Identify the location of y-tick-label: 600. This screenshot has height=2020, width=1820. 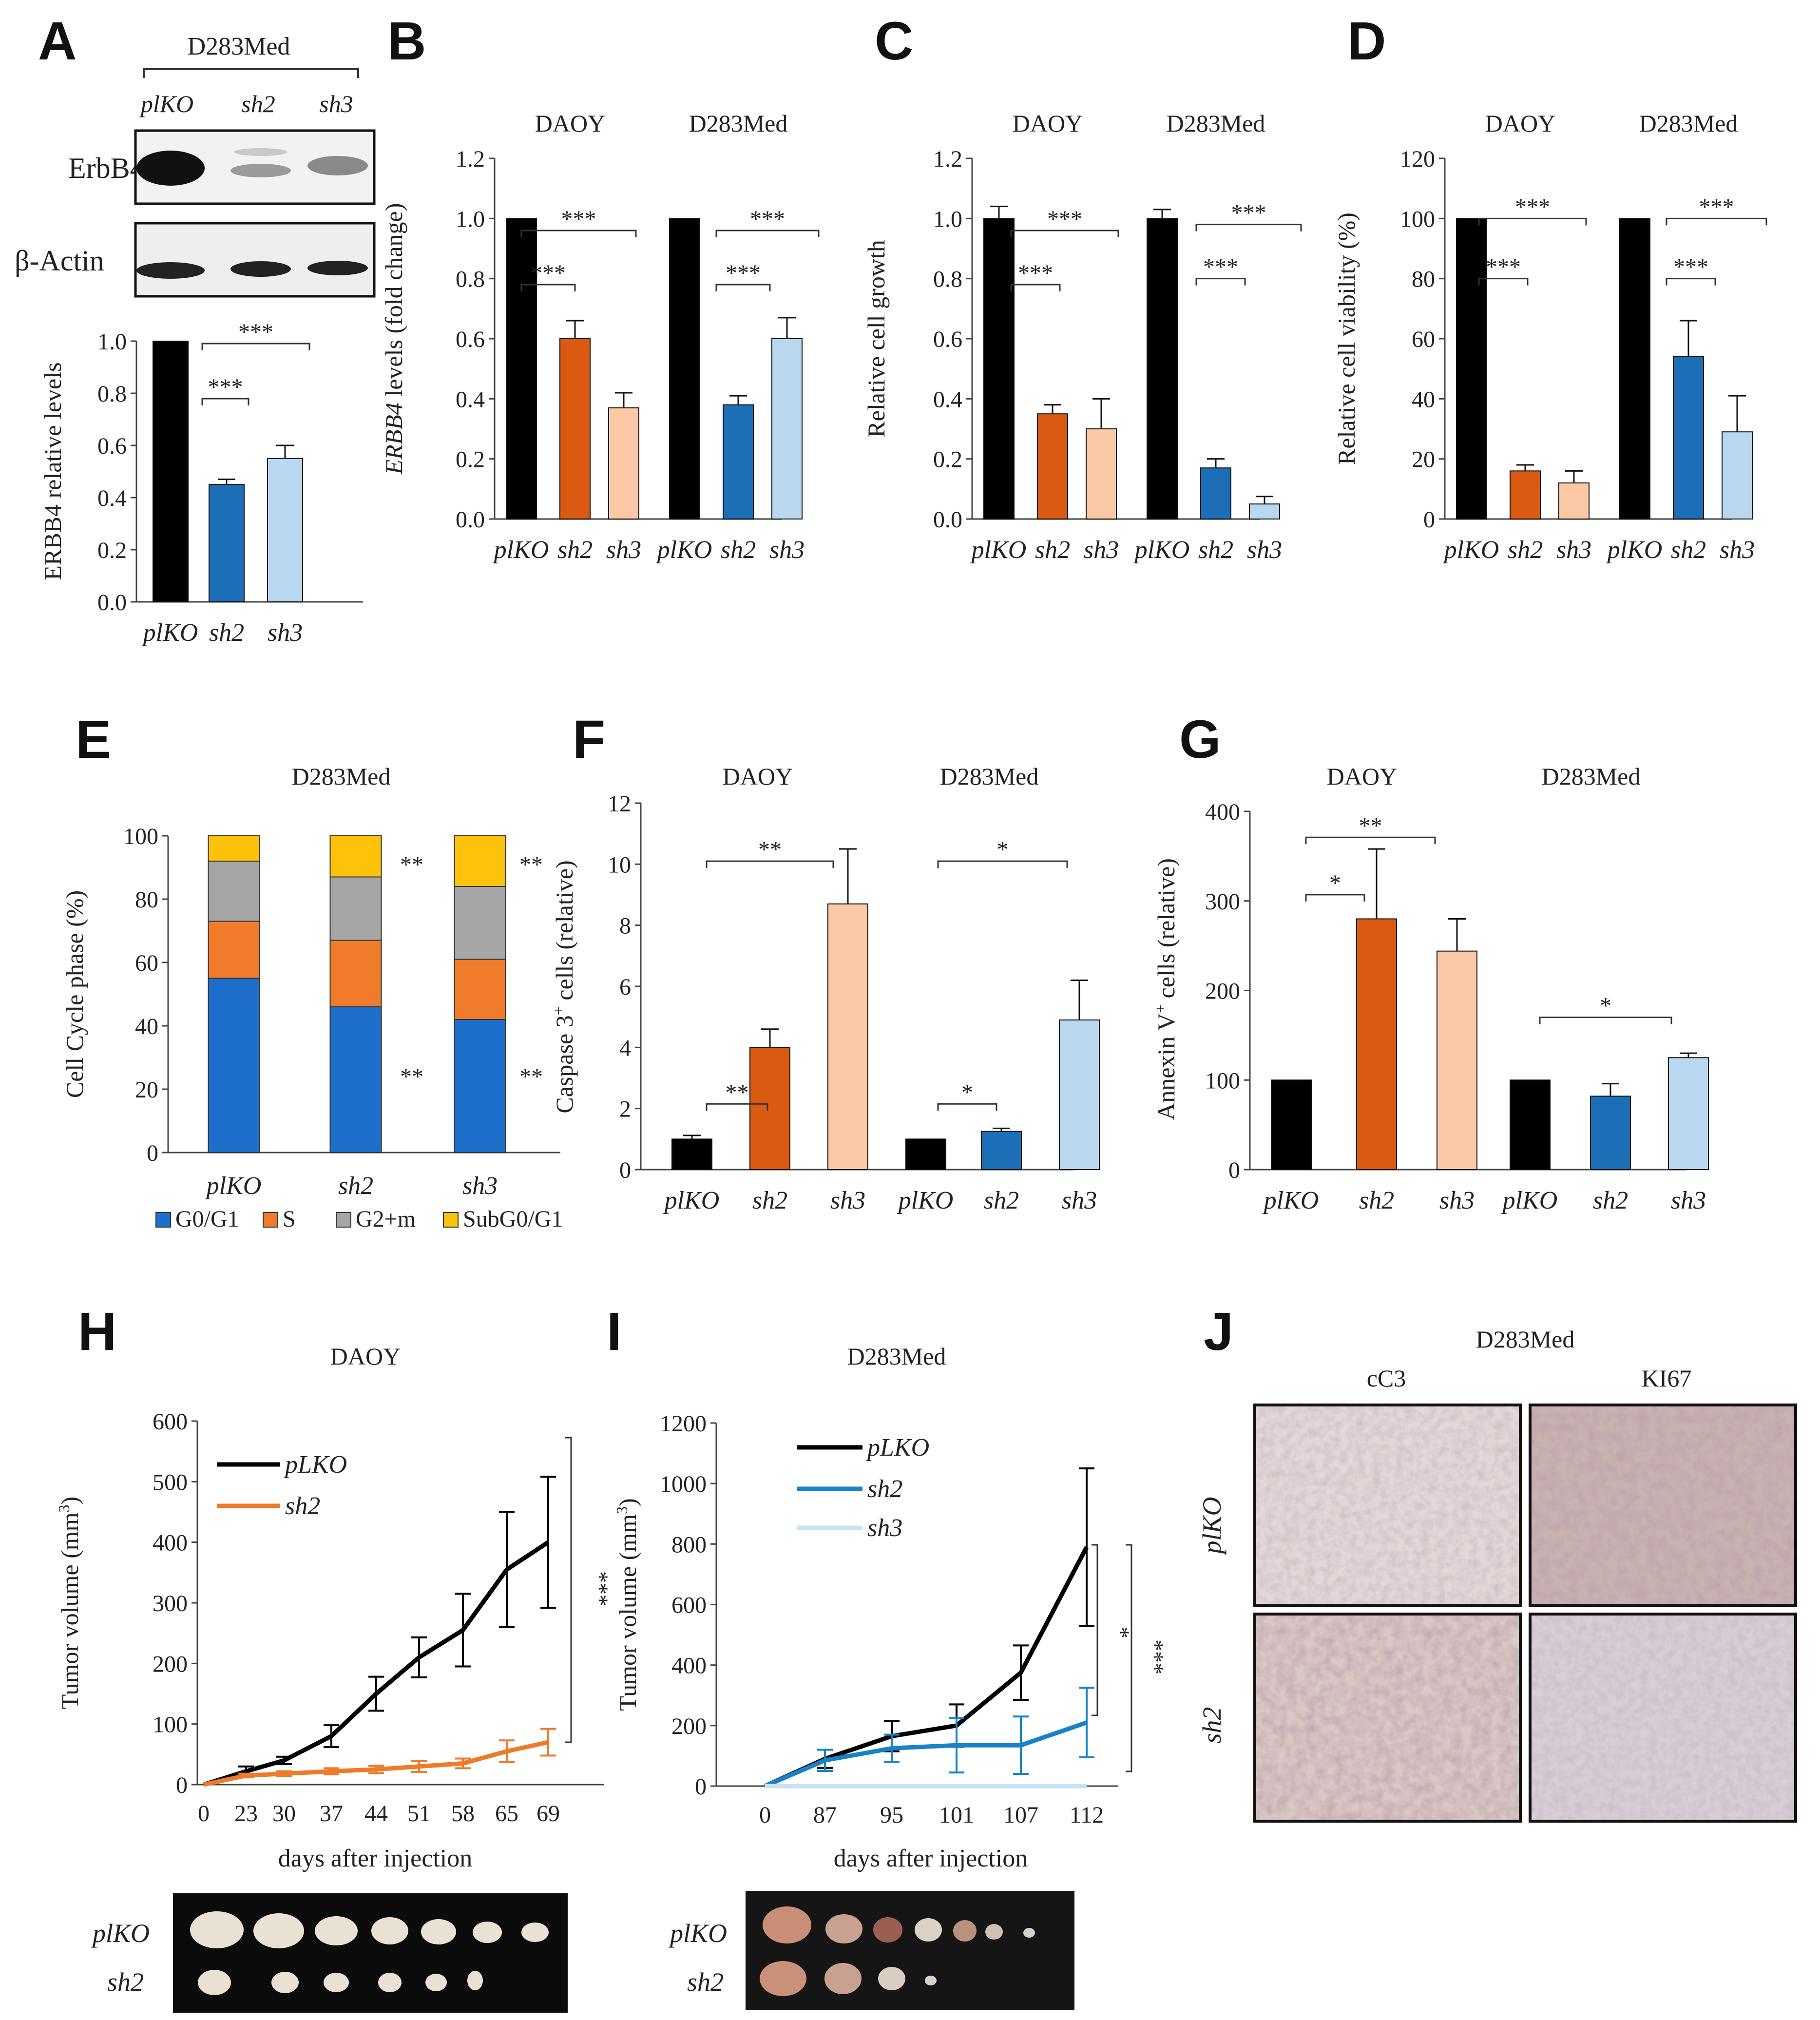
(689, 1605).